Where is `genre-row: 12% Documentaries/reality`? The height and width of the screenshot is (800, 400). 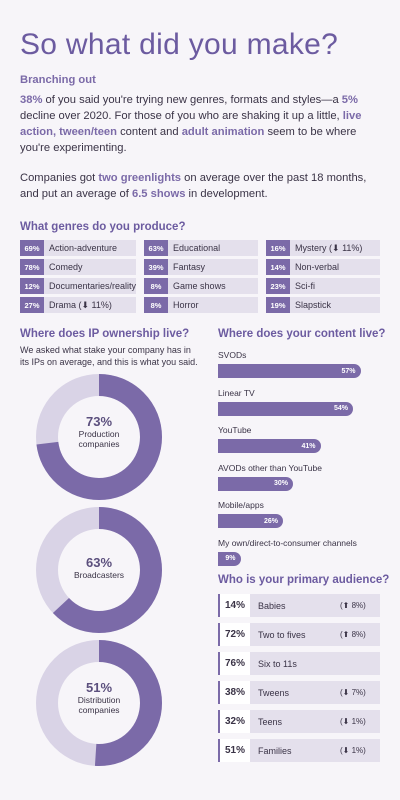 genre-row: 12% Documentaries/reality is located at coordinates (78, 286).